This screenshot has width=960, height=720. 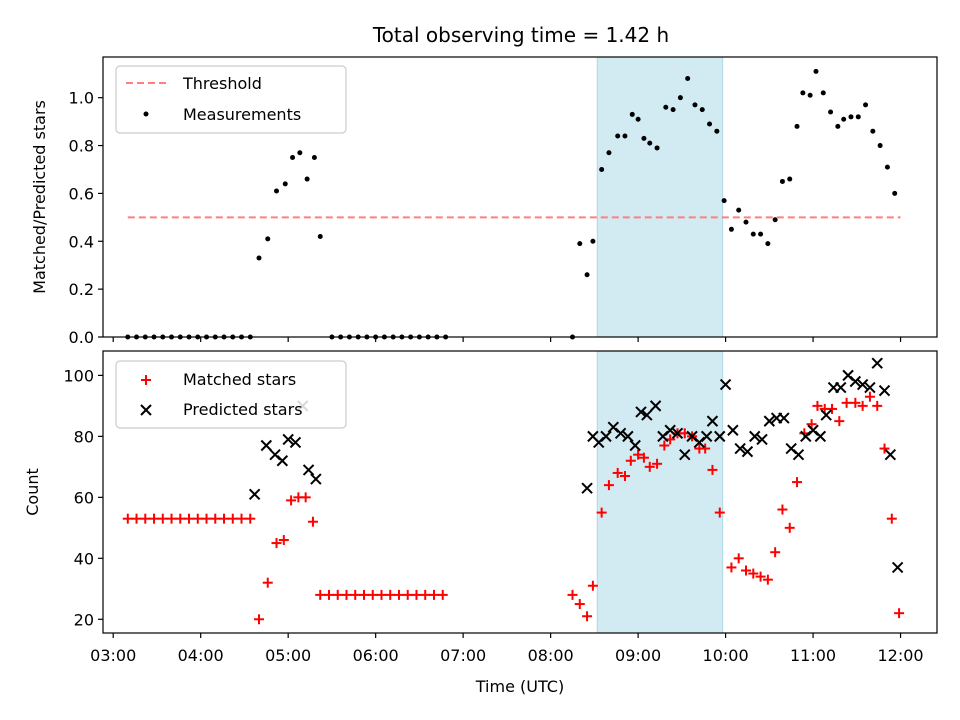 I want to click on count-y-tick-label: 40, so click(x=84, y=558).